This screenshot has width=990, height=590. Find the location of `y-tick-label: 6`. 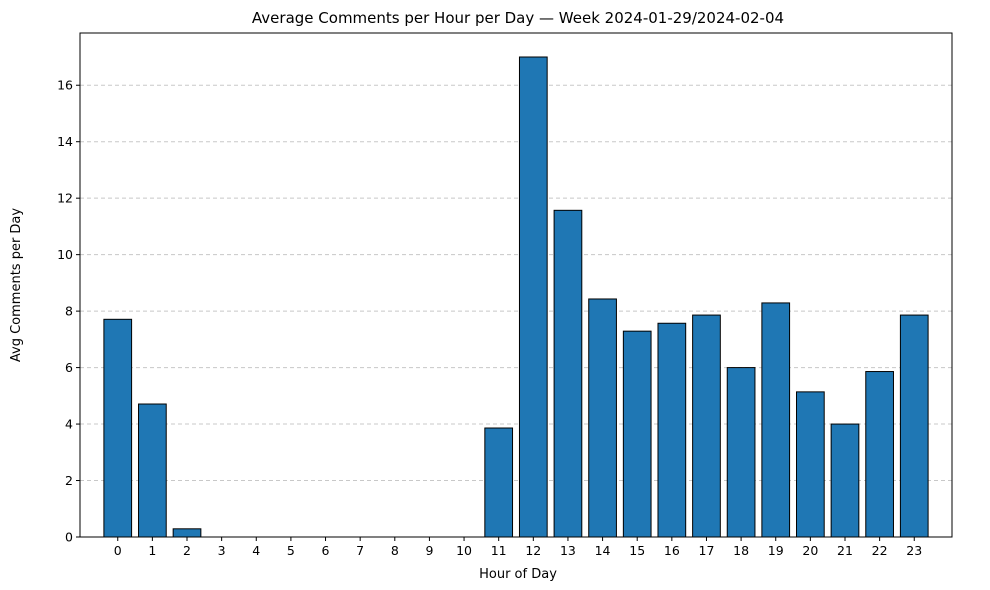

y-tick-label: 6 is located at coordinates (69, 367).